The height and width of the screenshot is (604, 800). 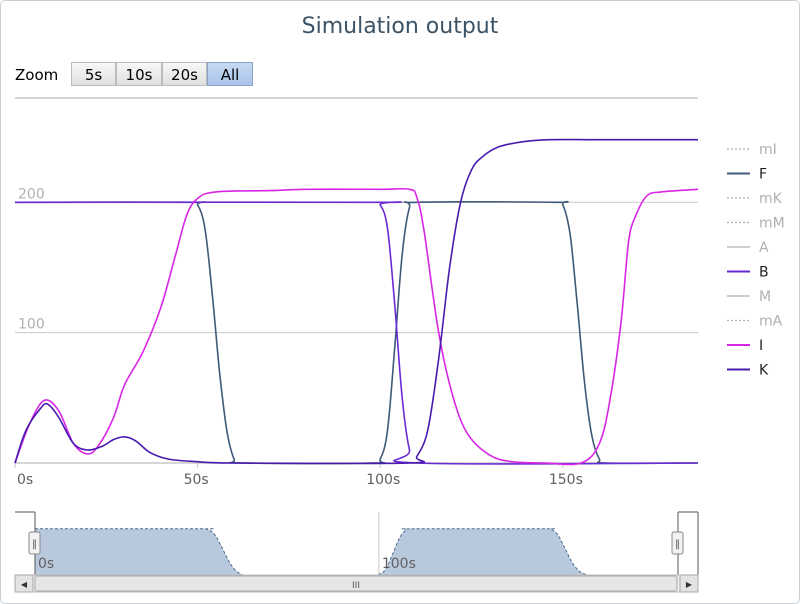 I want to click on x-tick-label: 100s, so click(x=383, y=480).